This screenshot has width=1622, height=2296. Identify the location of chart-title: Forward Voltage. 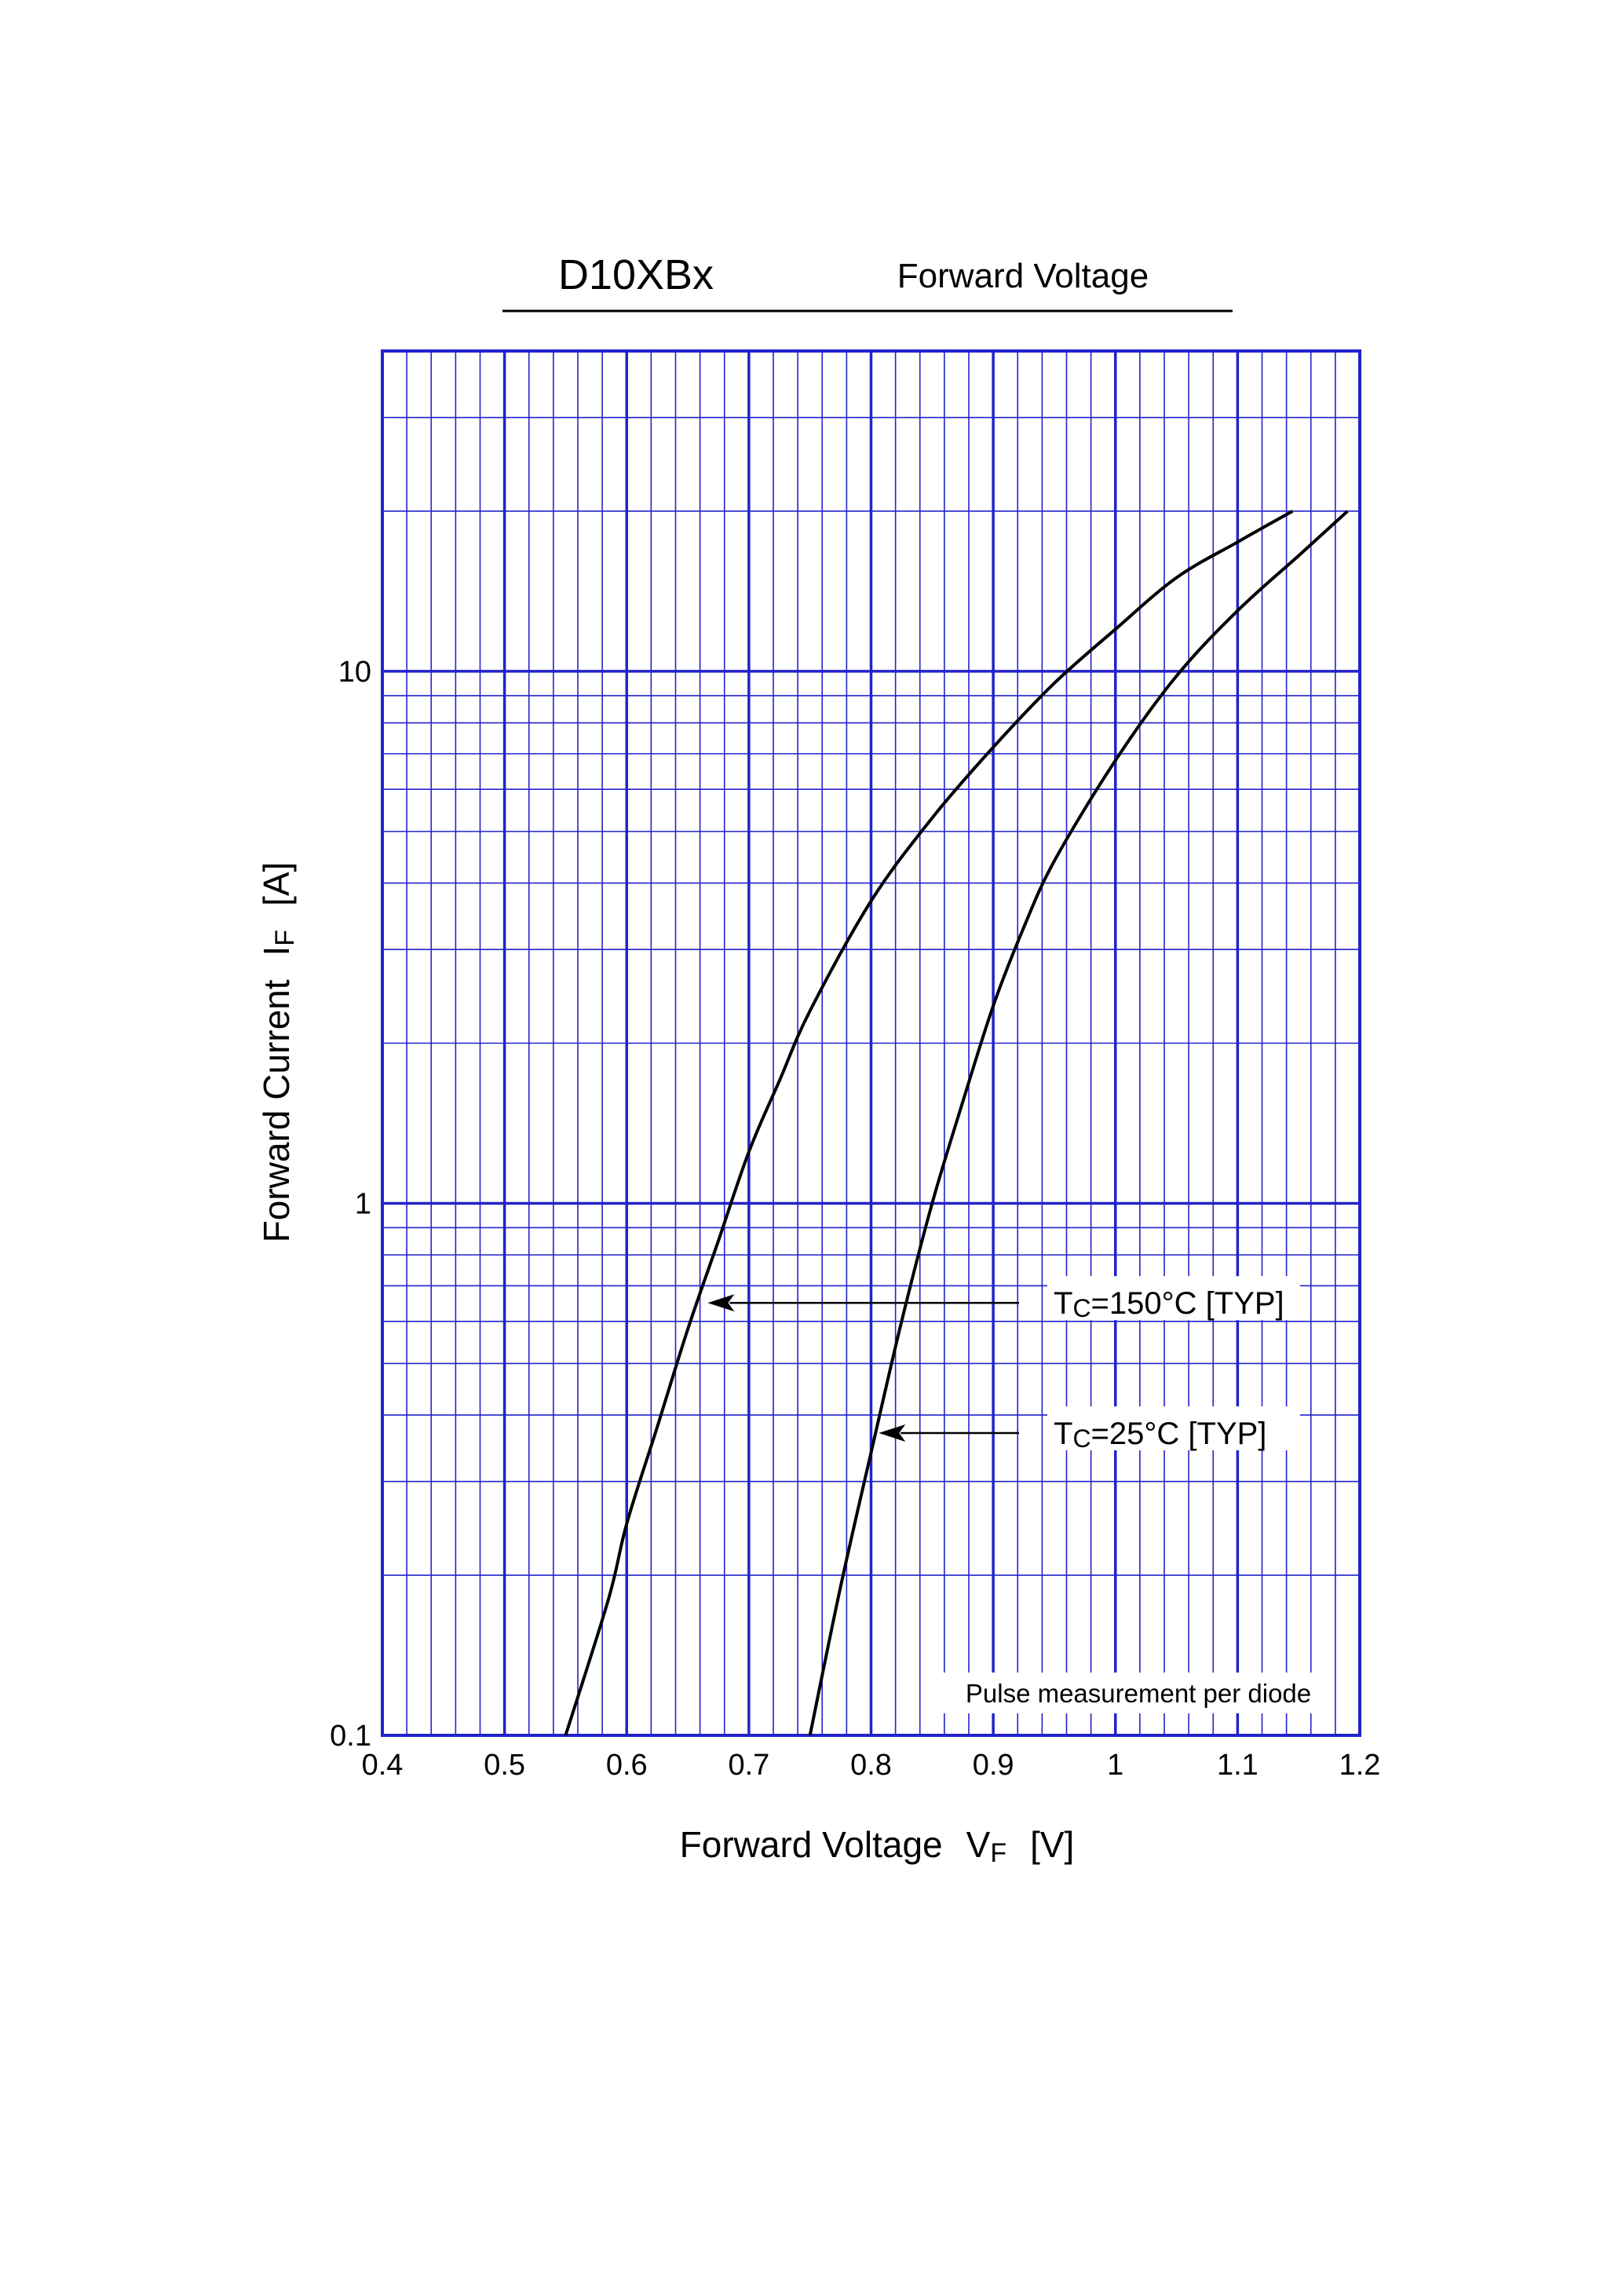
(1023, 276).